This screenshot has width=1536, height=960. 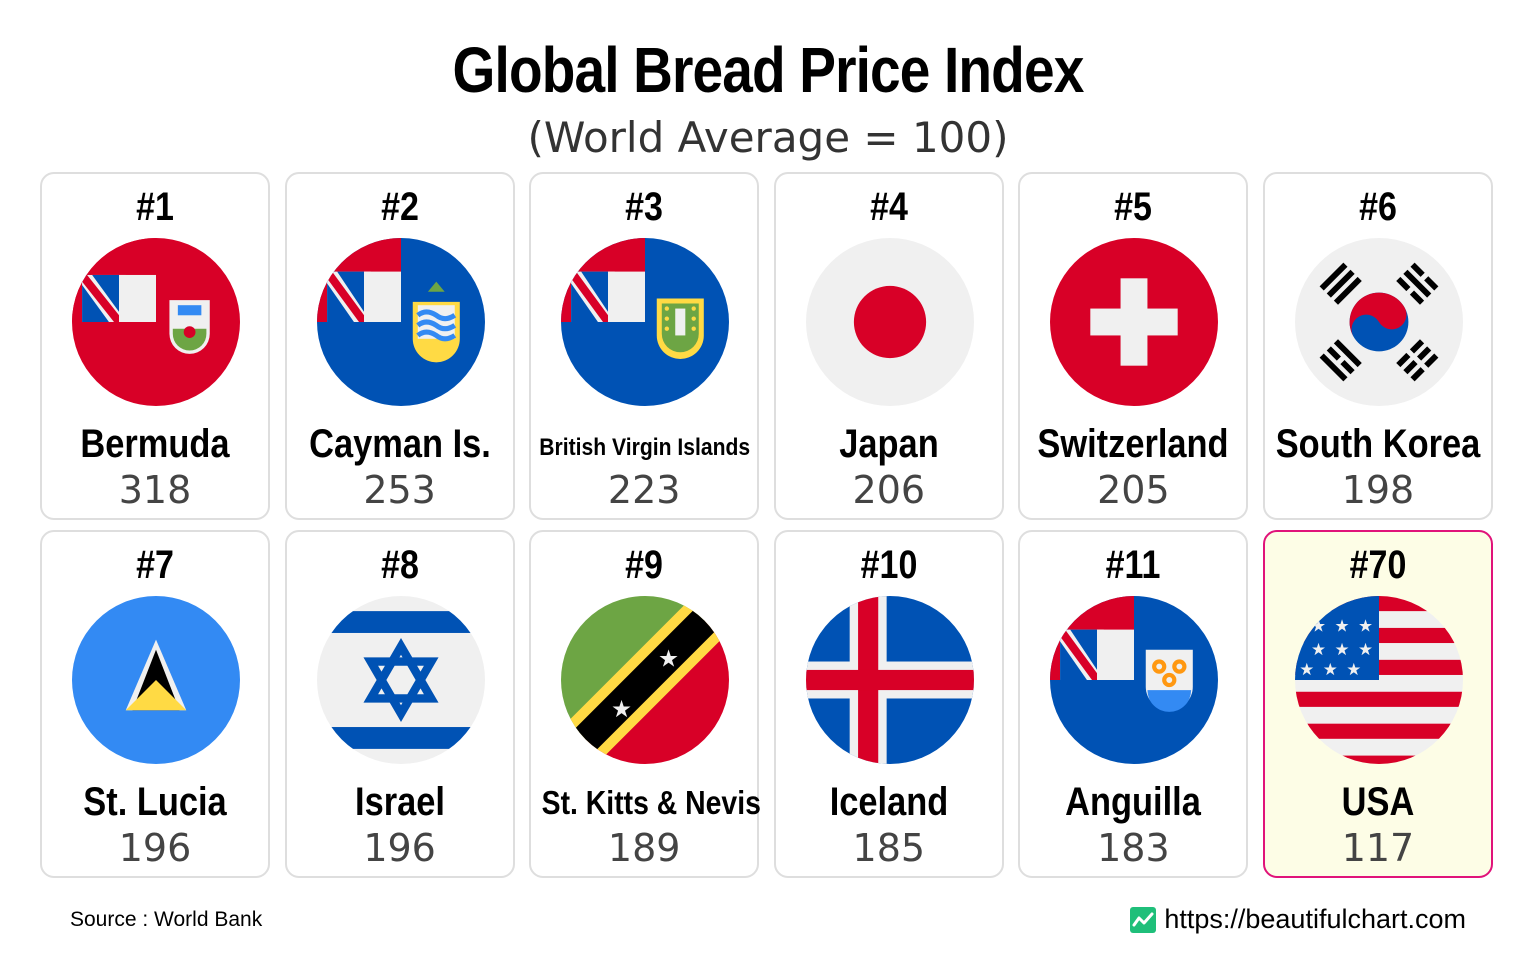 What do you see at coordinates (155, 444) in the screenshot?
I see `country-name: Bermuda` at bounding box center [155, 444].